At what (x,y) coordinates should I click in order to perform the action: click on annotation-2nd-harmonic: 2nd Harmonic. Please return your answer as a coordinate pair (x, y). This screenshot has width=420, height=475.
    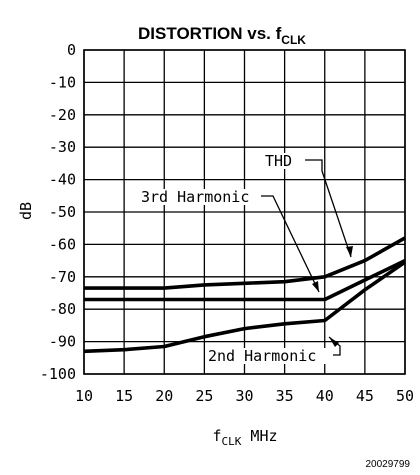
    Looking at the image, I should click on (273, 350).